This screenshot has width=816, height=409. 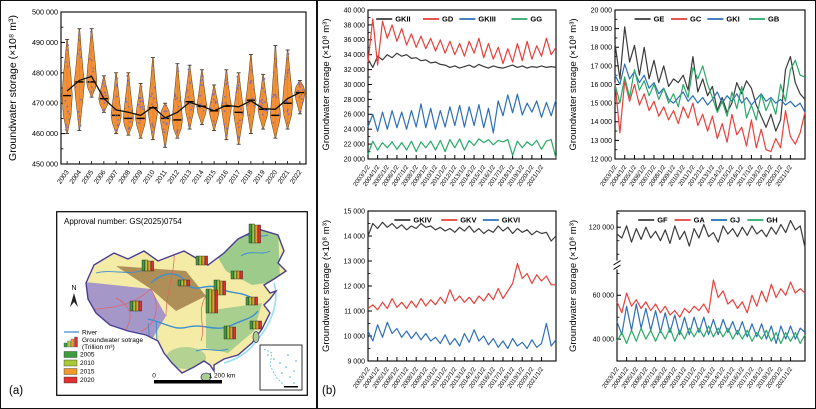 What do you see at coordinates (355, 159) in the screenshot?
I see `chart-text: 20 000` at bounding box center [355, 159].